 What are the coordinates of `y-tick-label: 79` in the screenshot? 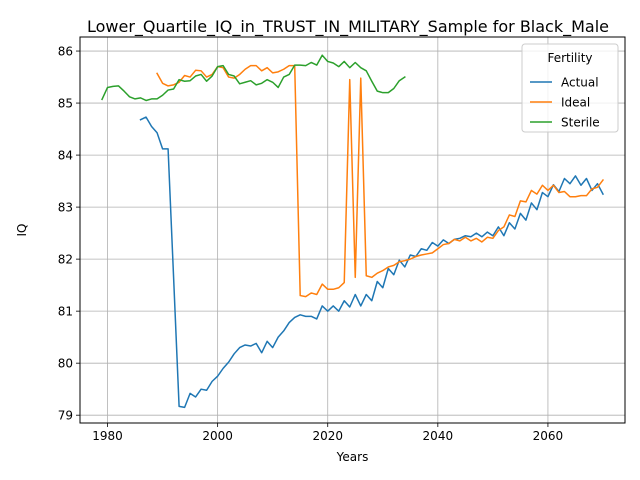 It's located at (65, 416).